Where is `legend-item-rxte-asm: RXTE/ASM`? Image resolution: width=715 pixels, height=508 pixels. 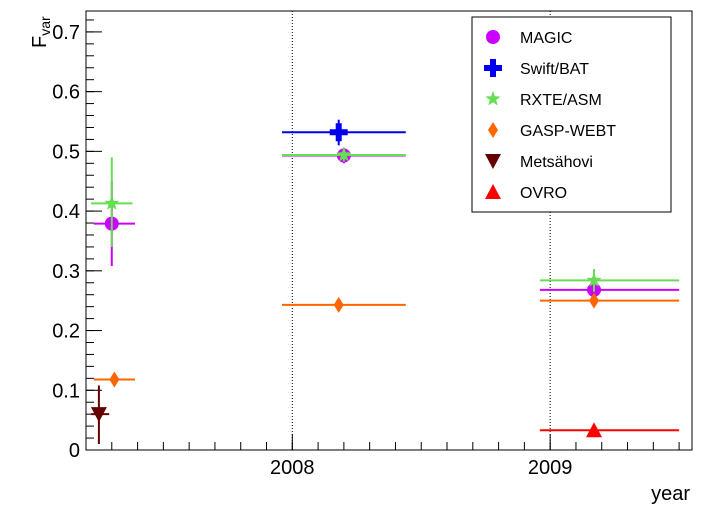 legend-item-rxte-asm: RXTE/ASM is located at coordinates (543, 100).